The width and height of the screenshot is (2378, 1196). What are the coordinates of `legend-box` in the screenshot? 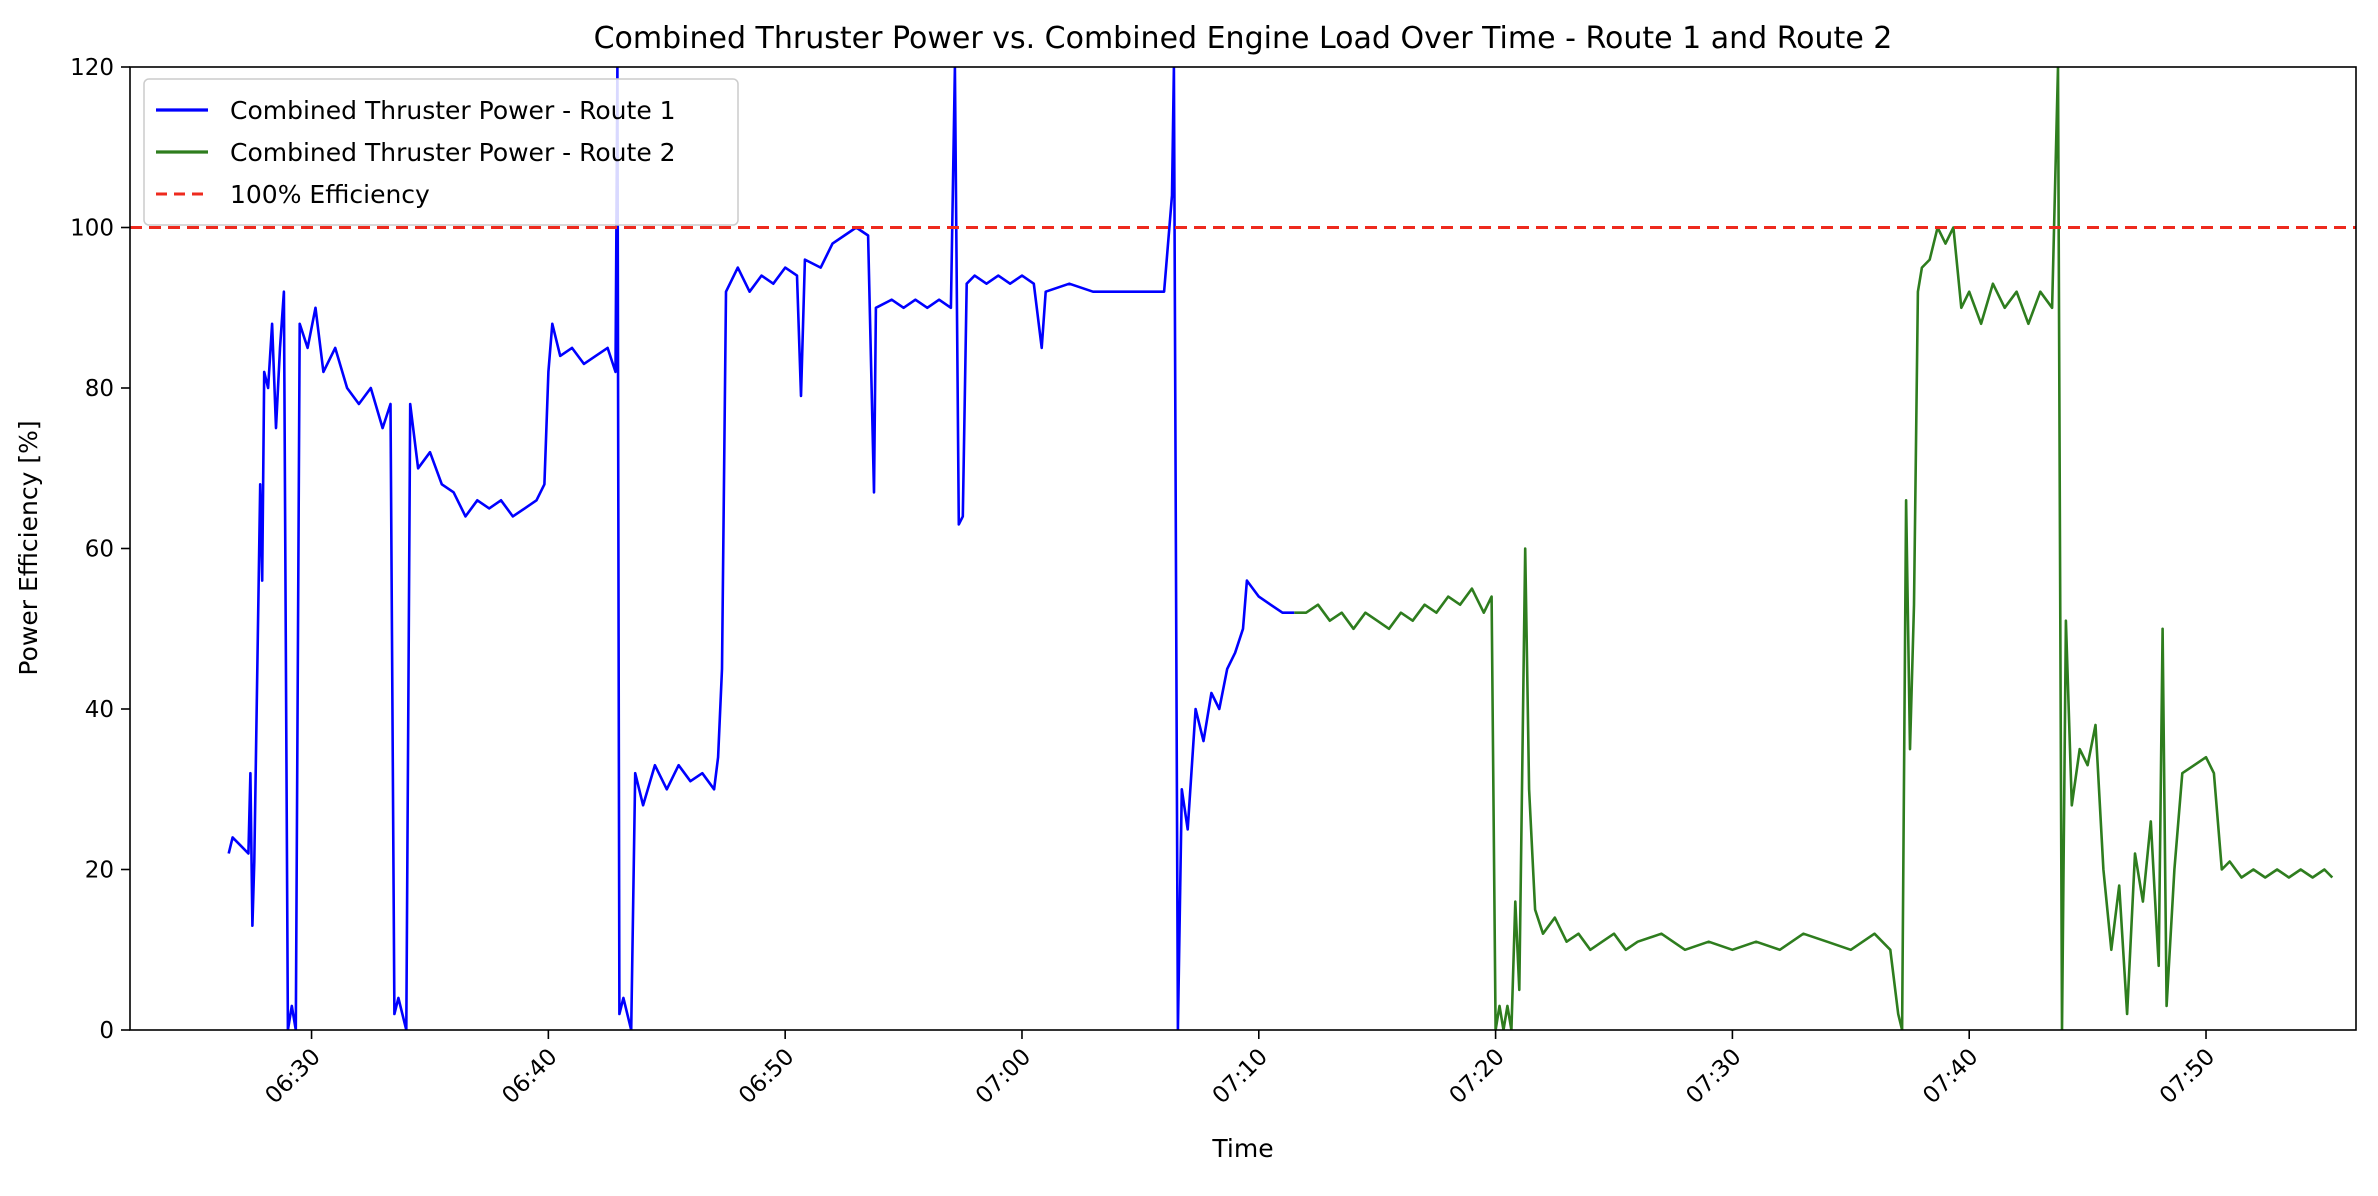 It's located at (441, 152).